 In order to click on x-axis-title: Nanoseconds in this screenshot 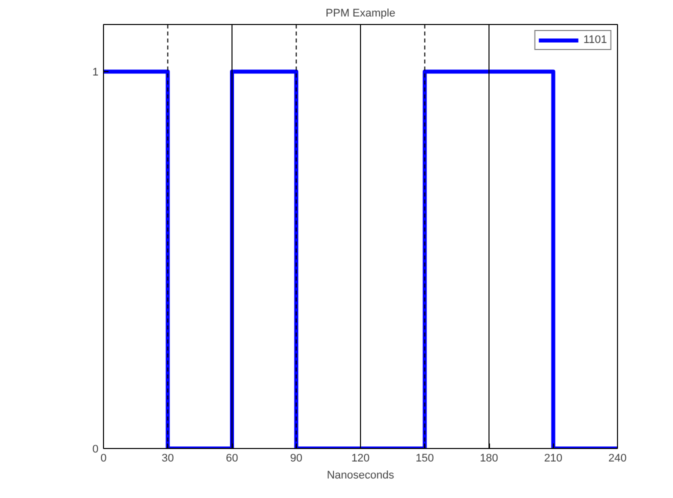, I will do `click(360, 476)`.